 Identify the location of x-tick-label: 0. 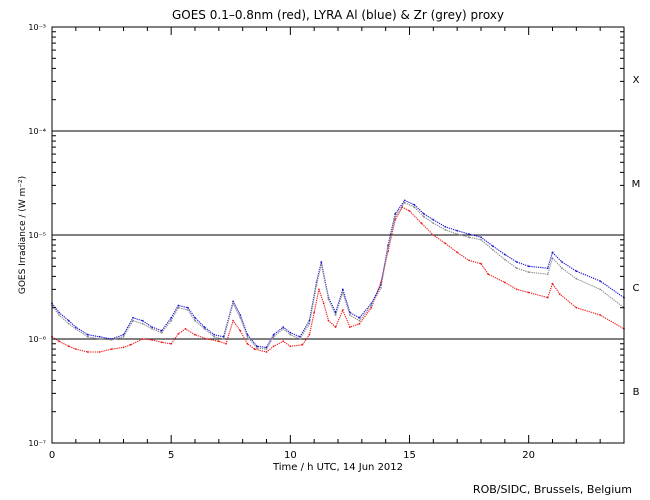
(52, 455).